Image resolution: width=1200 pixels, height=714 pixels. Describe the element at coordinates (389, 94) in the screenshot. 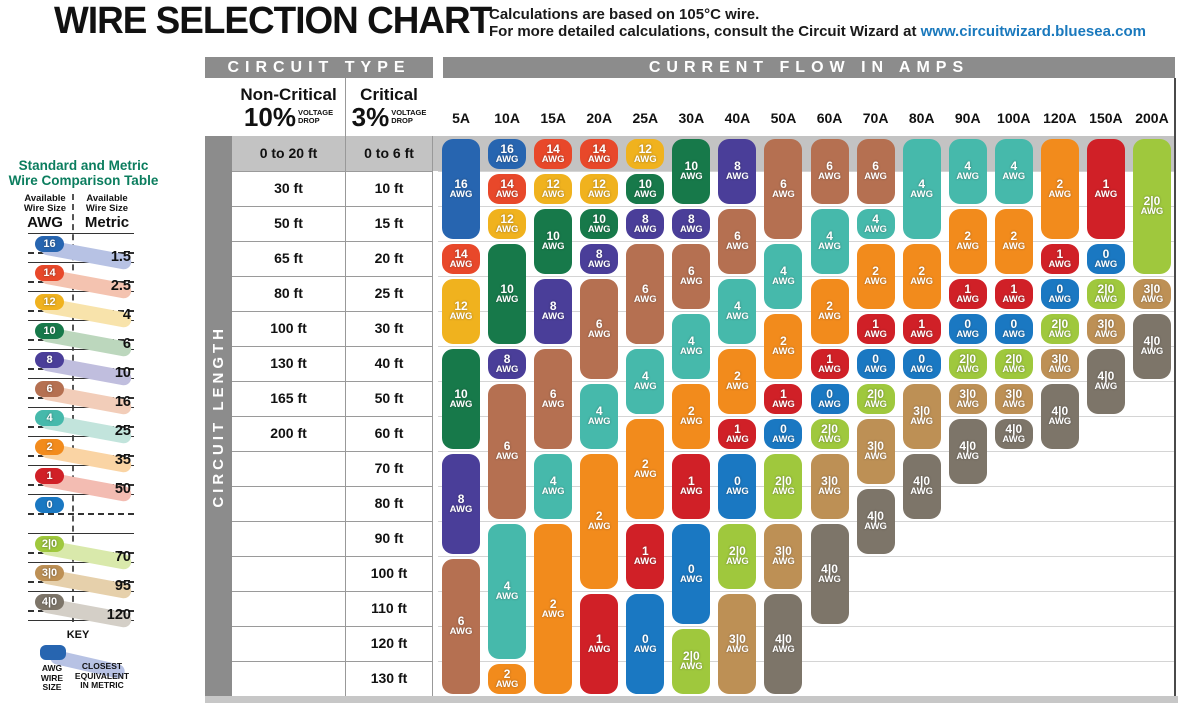

I see `critical-label: Critical` at that location.